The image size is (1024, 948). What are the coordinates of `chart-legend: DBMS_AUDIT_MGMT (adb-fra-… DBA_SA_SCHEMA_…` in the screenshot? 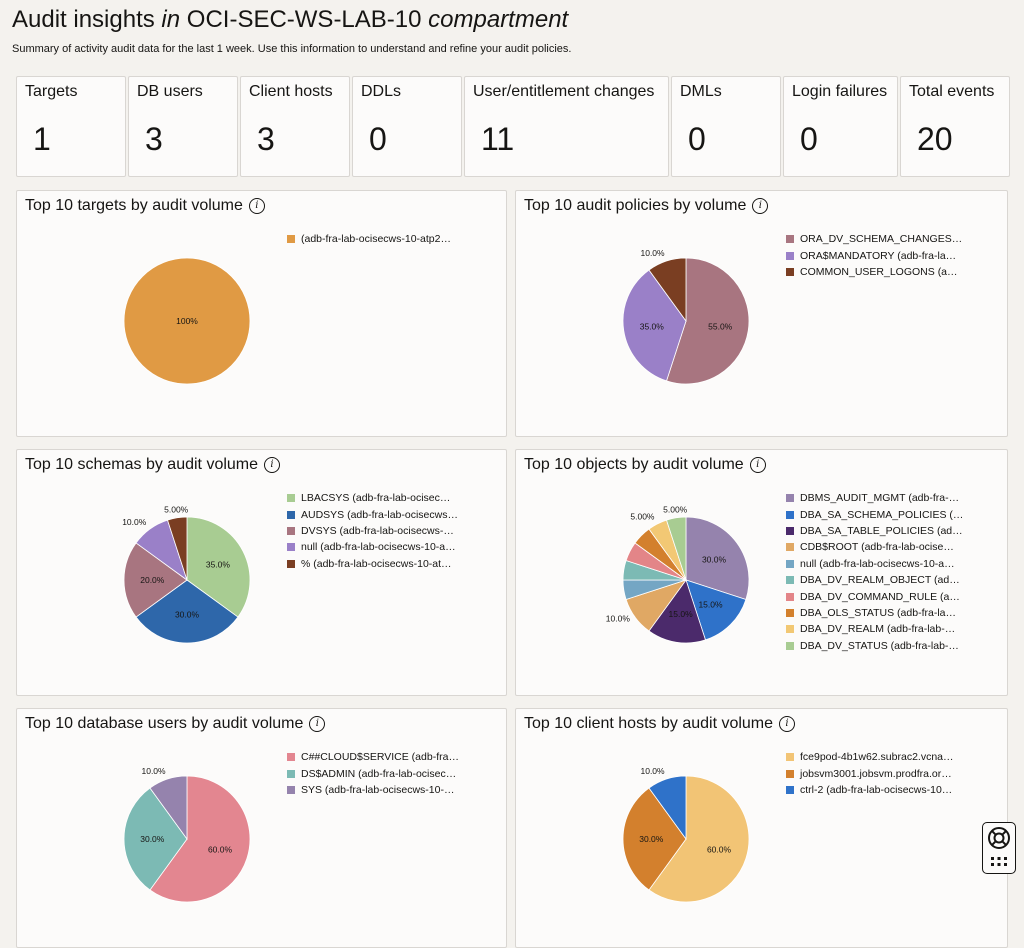 It's located at (874, 572).